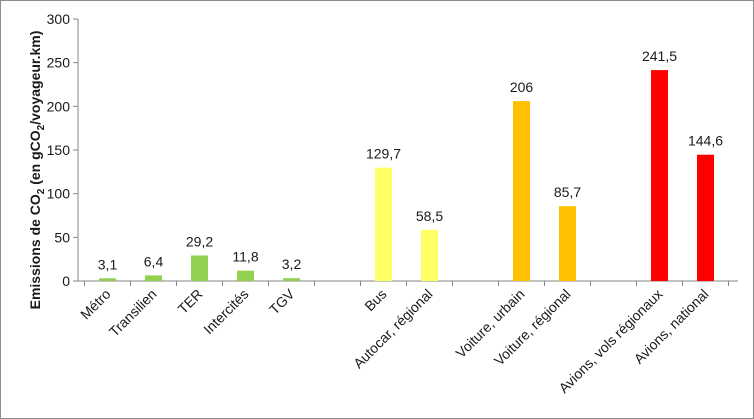 The width and height of the screenshot is (754, 419). I want to click on y-axis-title: Emissions de CO2 (en gCO2/voyageur.km), so click(37, 170).